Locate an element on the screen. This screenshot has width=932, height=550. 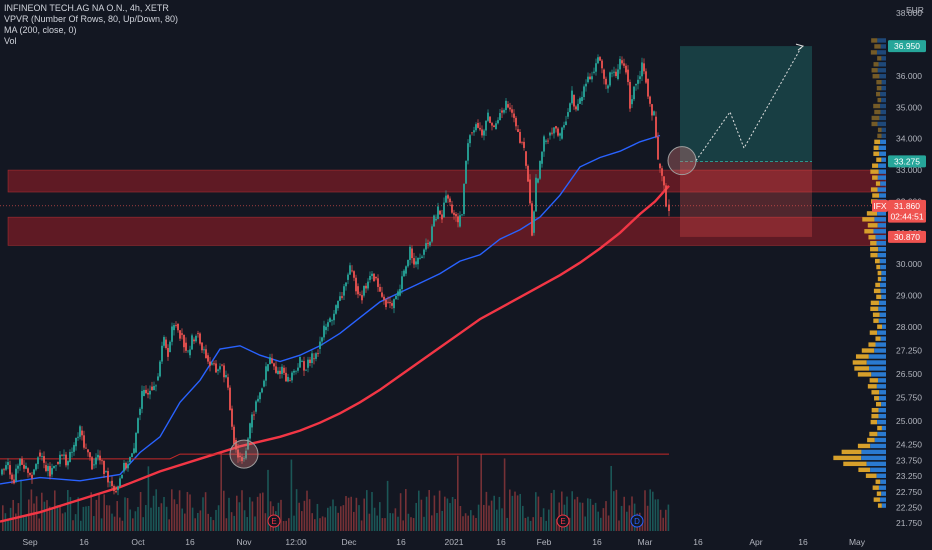
volume-indicator-label: Vol is located at coordinates (10, 41).